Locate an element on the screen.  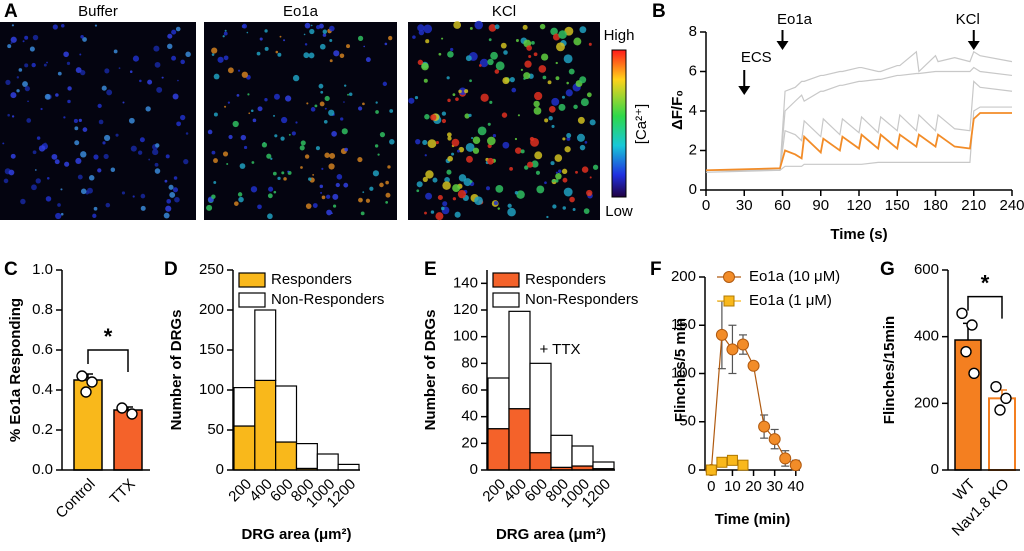
arrow-head is located at coordinates (973, 45).